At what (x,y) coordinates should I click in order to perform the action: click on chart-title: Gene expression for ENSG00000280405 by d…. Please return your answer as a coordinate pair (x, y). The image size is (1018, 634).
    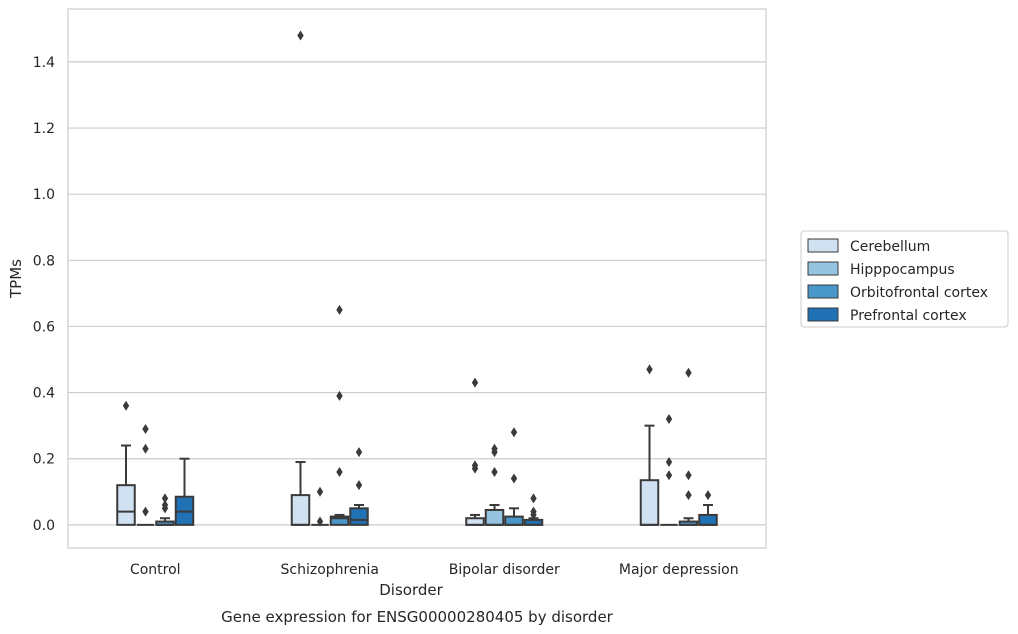
    Looking at the image, I should click on (417, 617).